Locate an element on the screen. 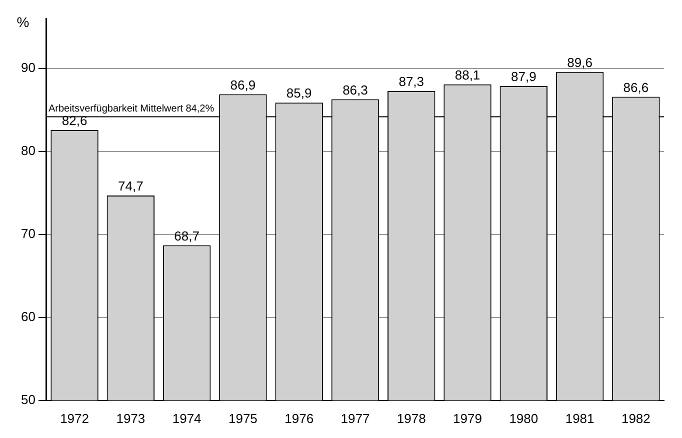 The width and height of the screenshot is (682, 438). data-label: 89,6 is located at coordinates (579, 62).